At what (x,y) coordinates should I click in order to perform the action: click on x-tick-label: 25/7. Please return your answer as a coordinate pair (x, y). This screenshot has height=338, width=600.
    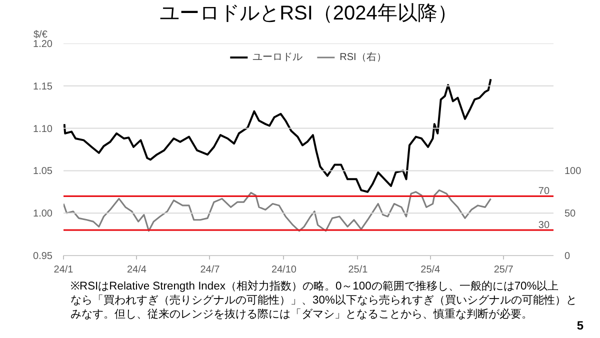
    Looking at the image, I should click on (504, 270).